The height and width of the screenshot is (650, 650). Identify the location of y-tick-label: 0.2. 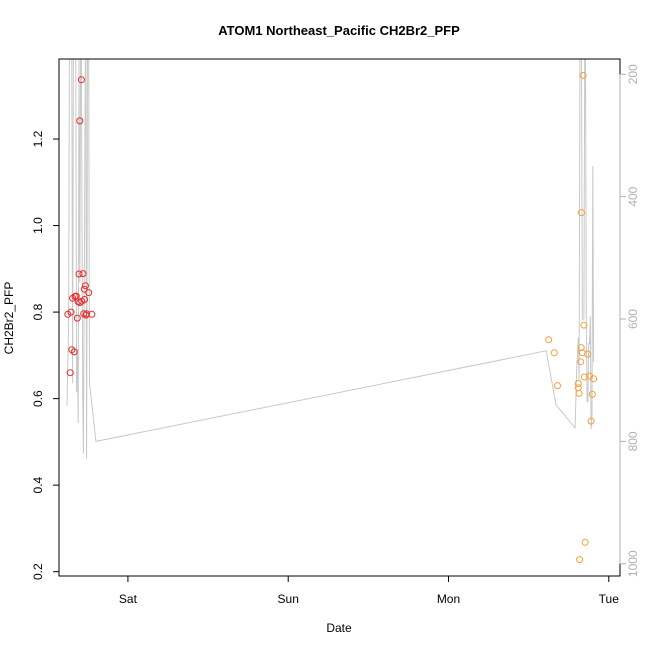
(38, 571).